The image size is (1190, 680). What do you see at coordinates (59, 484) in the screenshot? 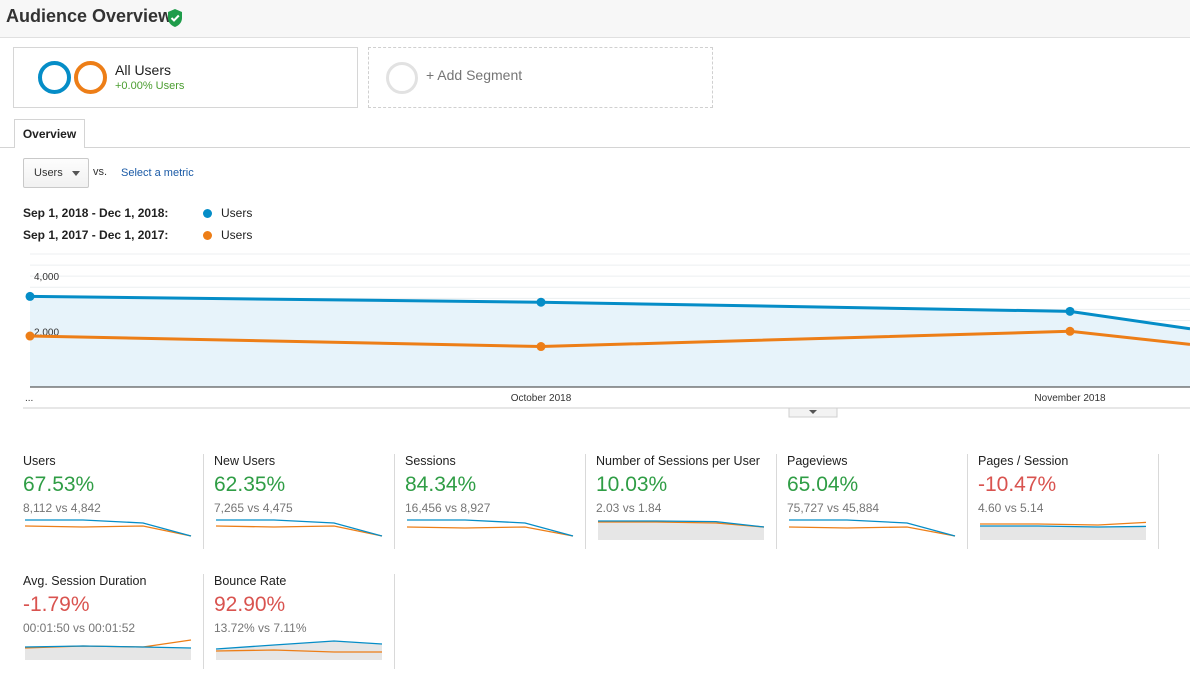
I see `metric-change: 67.53%` at bounding box center [59, 484].